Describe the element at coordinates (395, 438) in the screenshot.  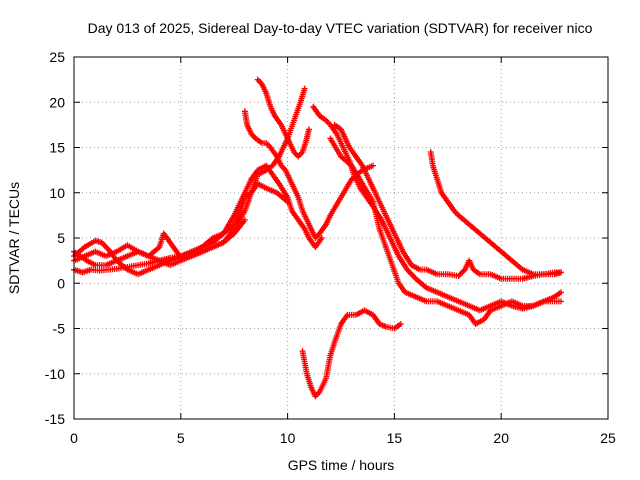
I see `x-tick-label: 15` at that location.